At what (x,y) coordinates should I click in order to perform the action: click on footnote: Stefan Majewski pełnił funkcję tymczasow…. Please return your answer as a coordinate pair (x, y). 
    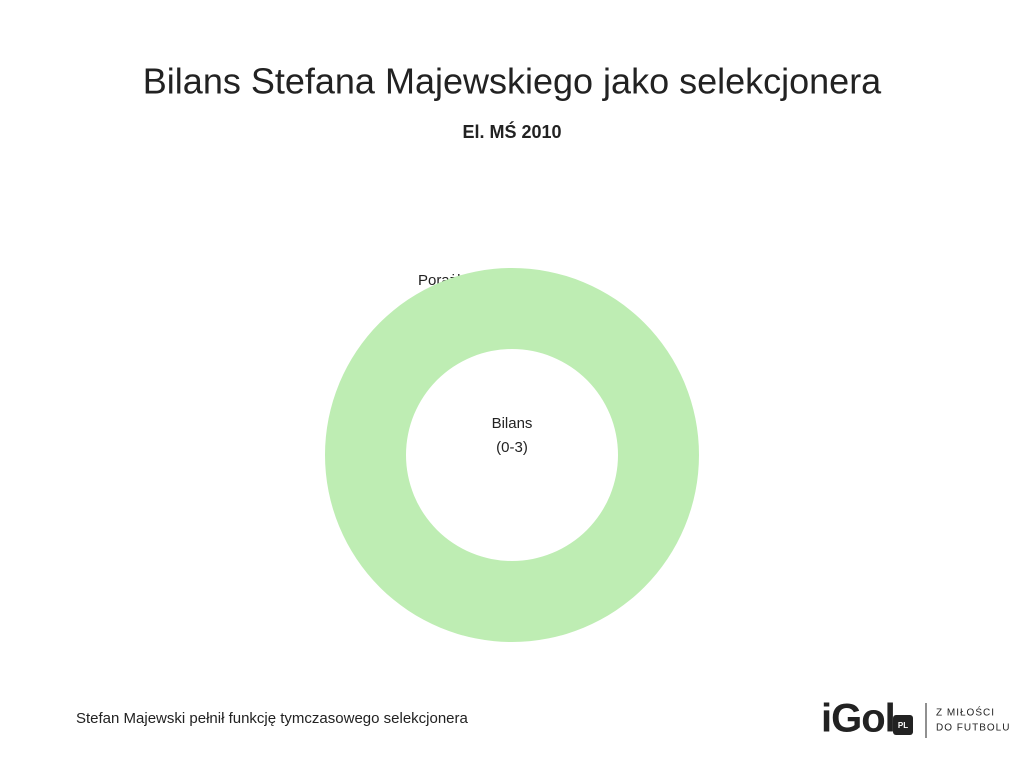
    Looking at the image, I should click on (272, 718).